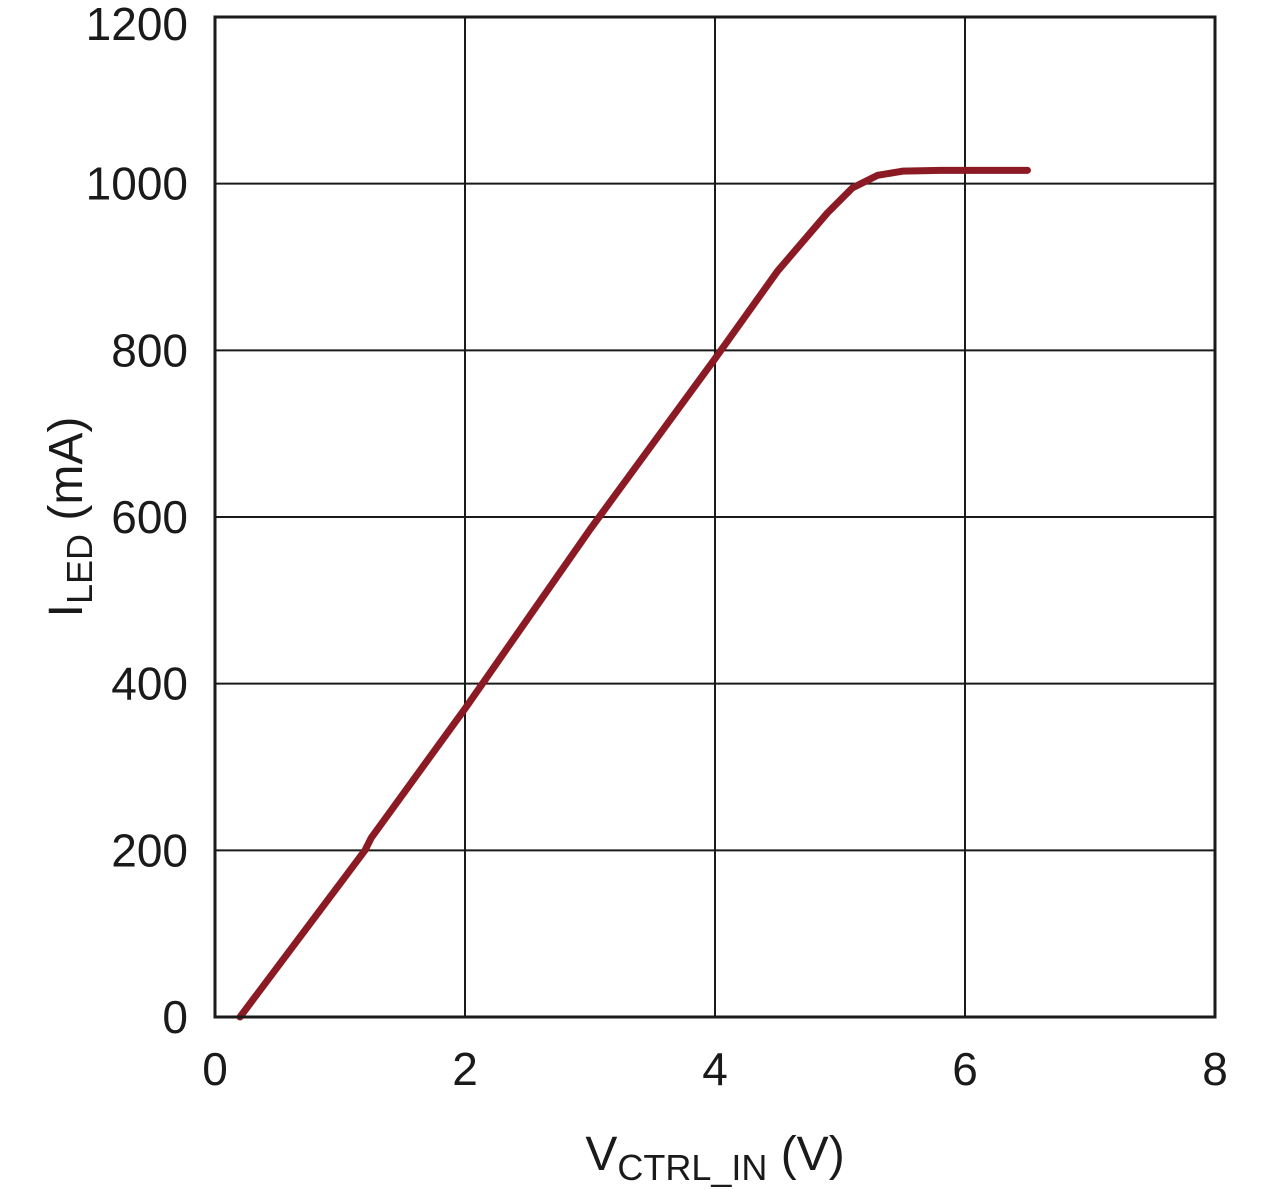  Describe the element at coordinates (805, 1154) in the screenshot. I see `x-axis-title-unit: (V)` at that location.